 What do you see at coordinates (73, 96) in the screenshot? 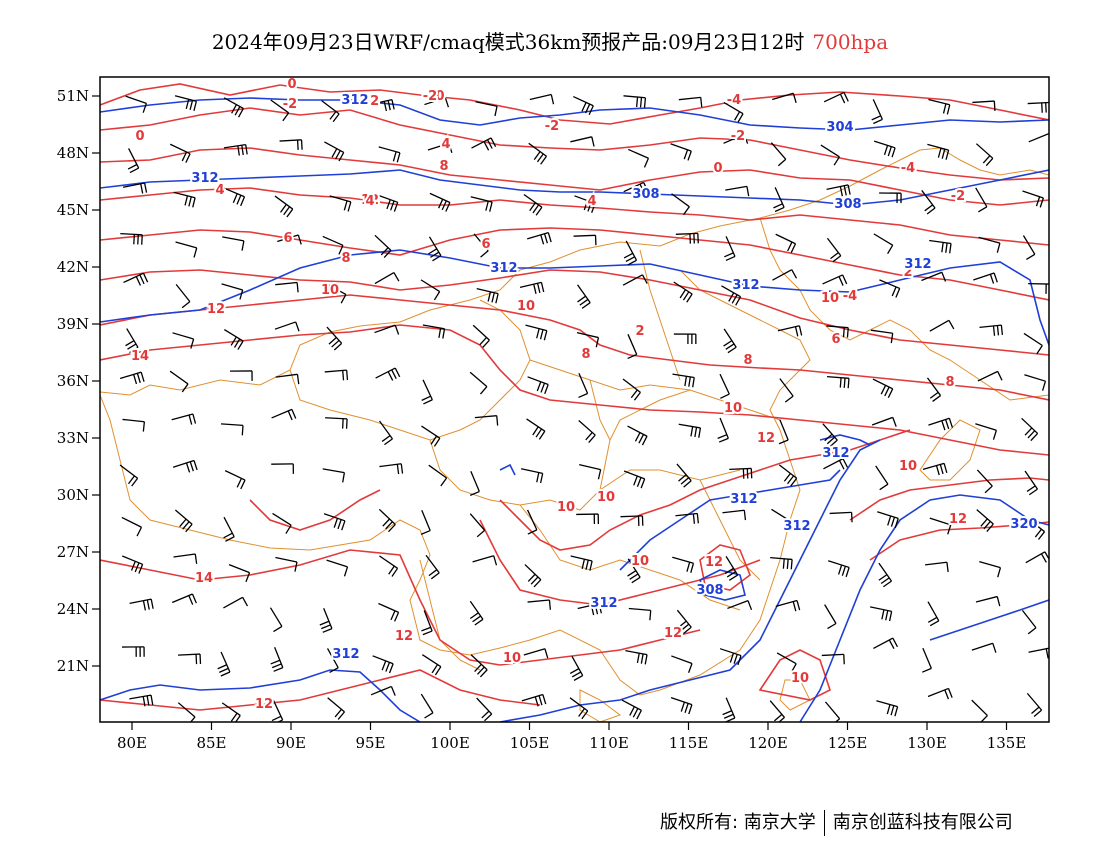
I see `lat-label: 51N` at bounding box center [73, 96].